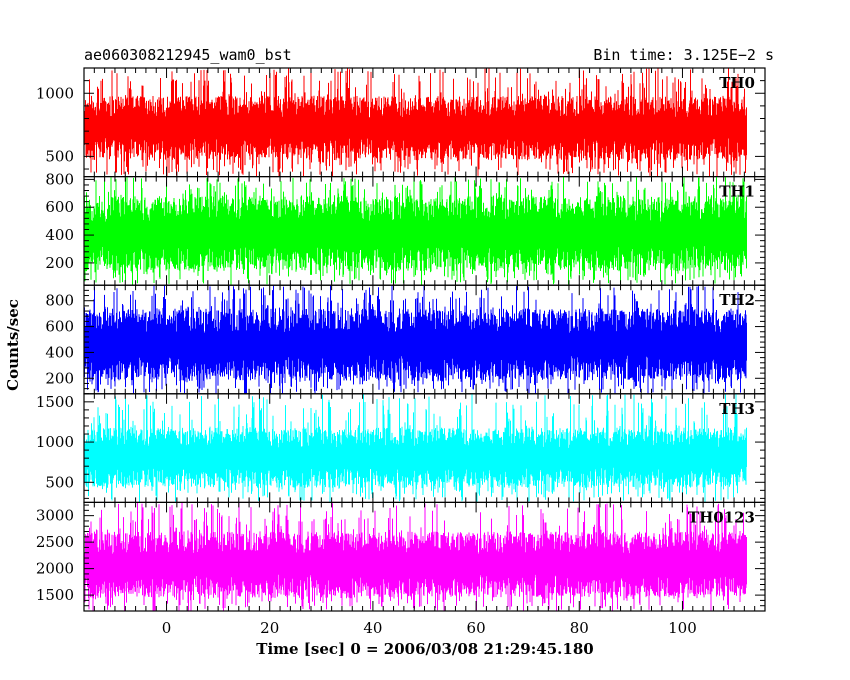  I want to click on x-tick-label: 40, so click(372, 628).